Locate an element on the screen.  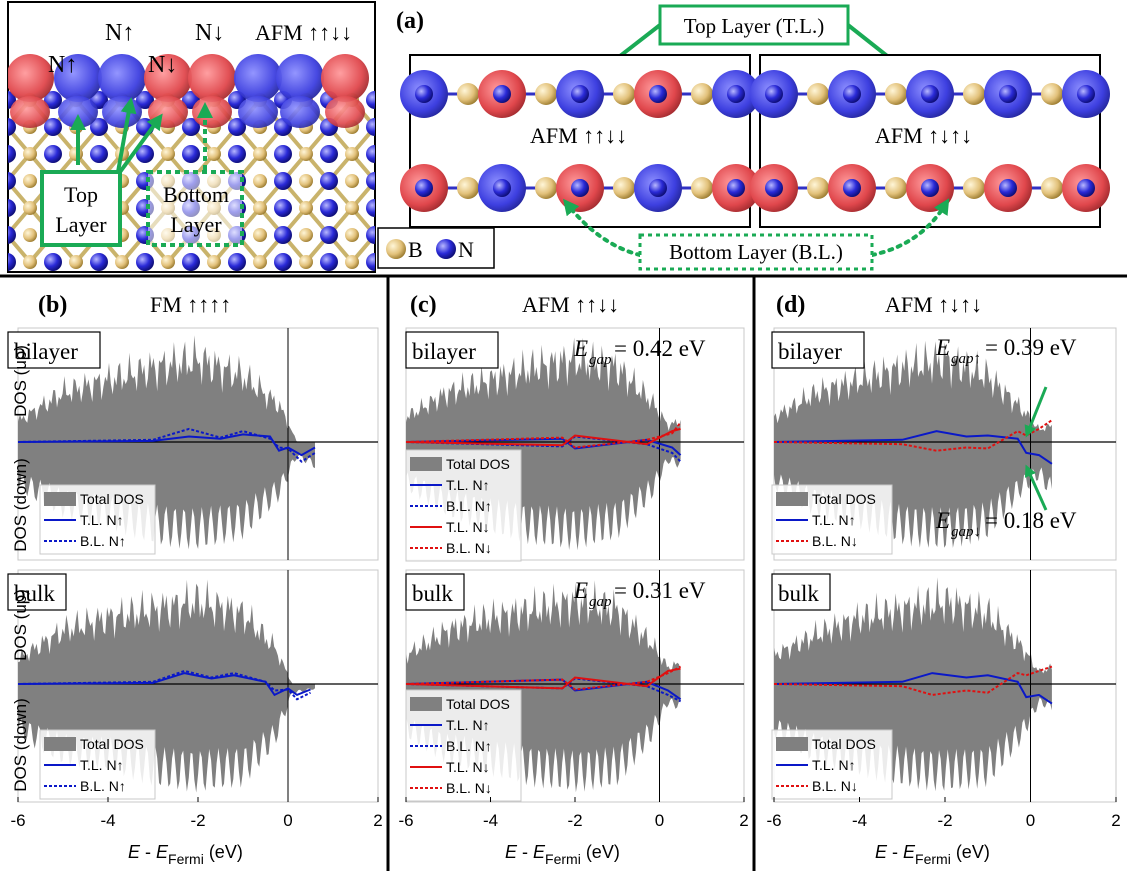
label-n-up-2: N↑ is located at coordinates (119, 33).